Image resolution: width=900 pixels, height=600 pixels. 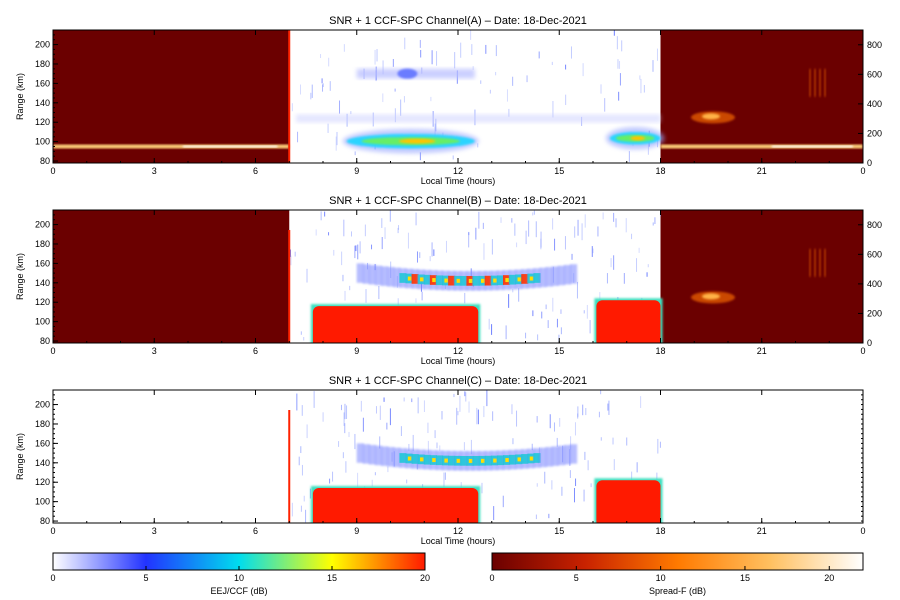 What do you see at coordinates (815, 262) in the screenshot?
I see `spread-f-streak` at bounding box center [815, 262].